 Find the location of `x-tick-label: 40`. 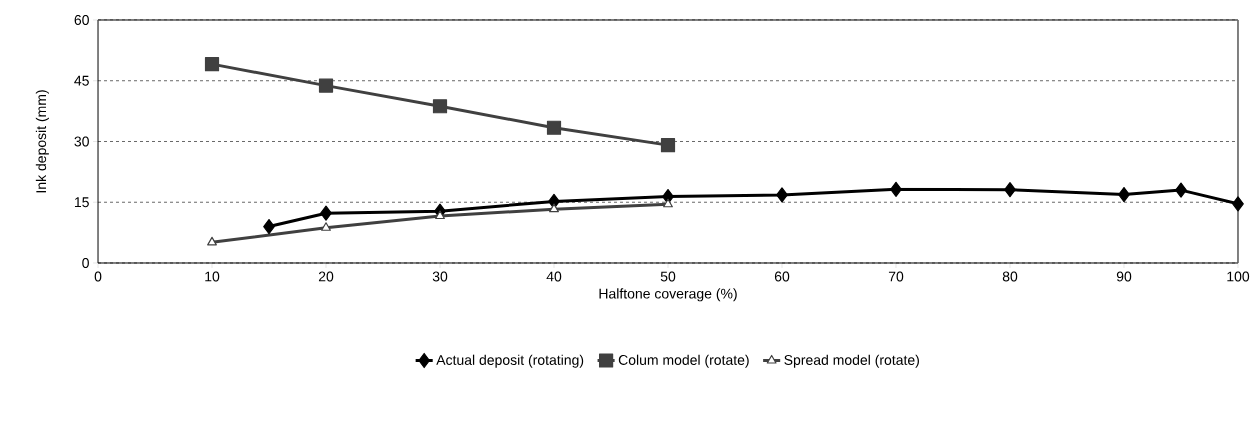

x-tick-label: 40 is located at coordinates (554, 276).